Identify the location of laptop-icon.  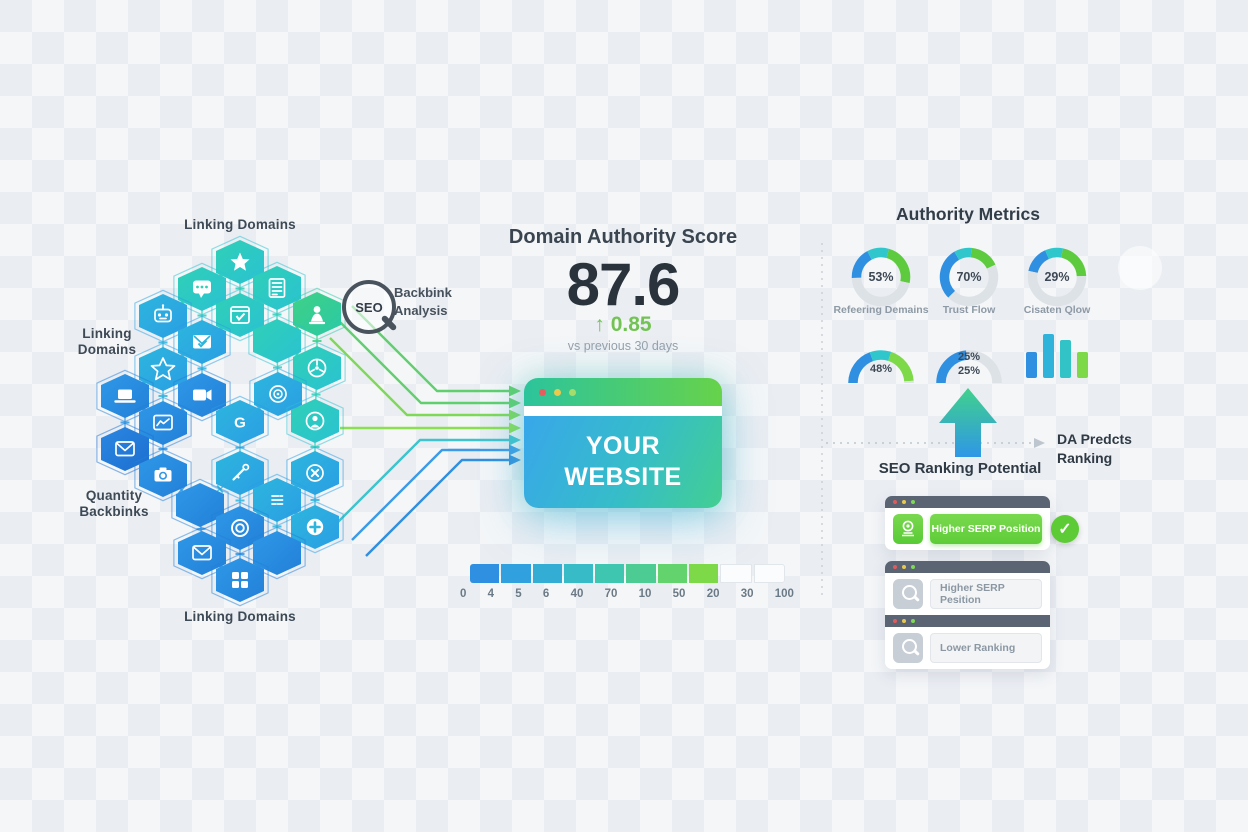
(125, 396).